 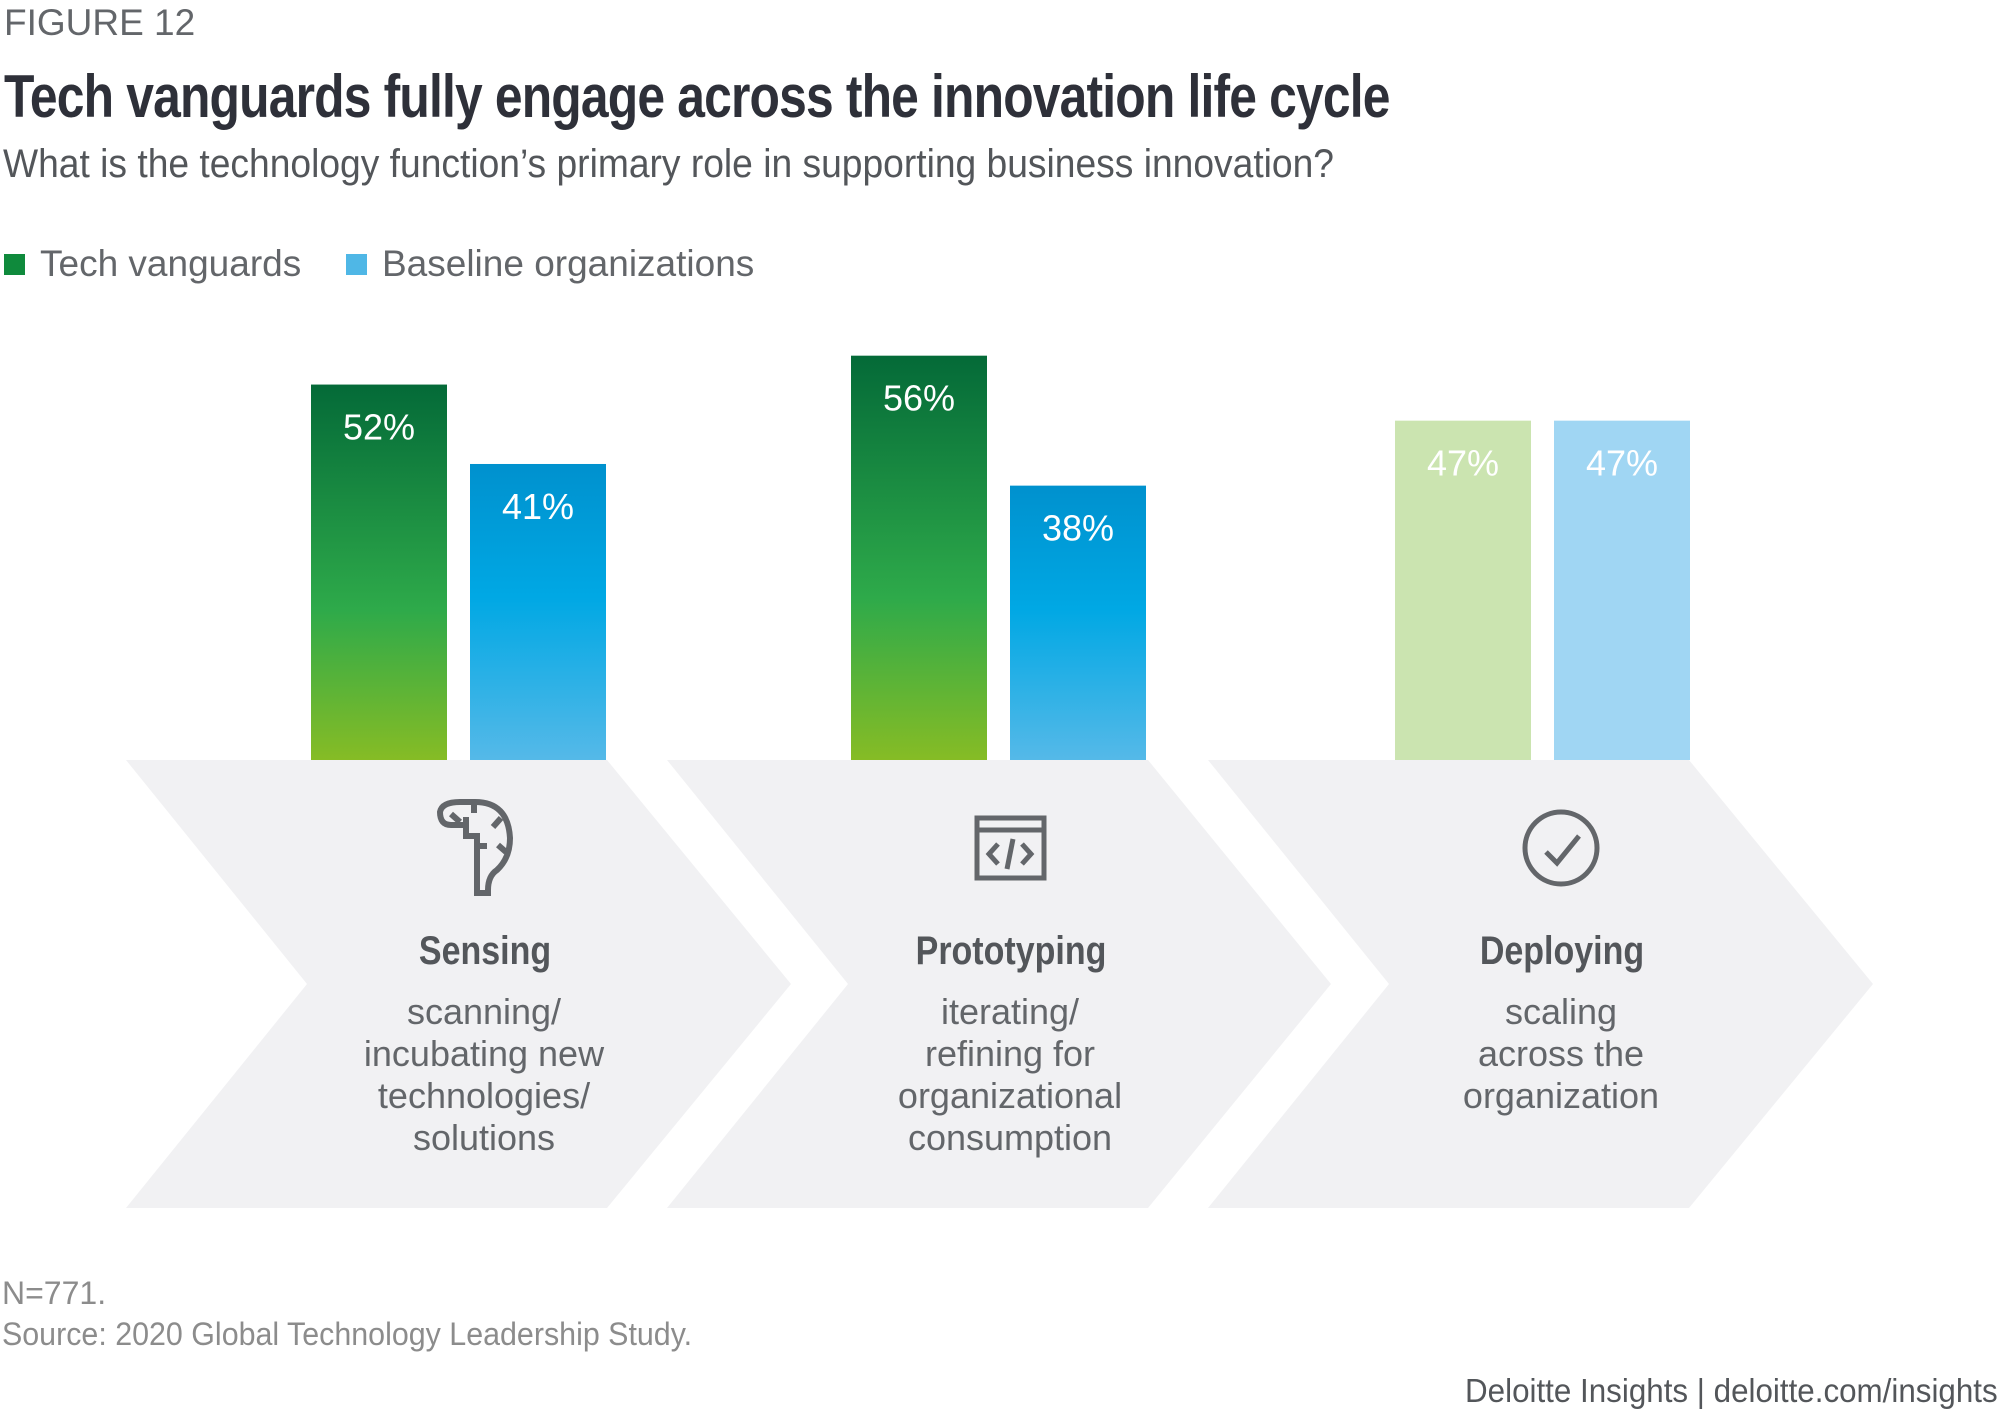 I want to click on step-line: refining for, so click(x=1010, y=1053).